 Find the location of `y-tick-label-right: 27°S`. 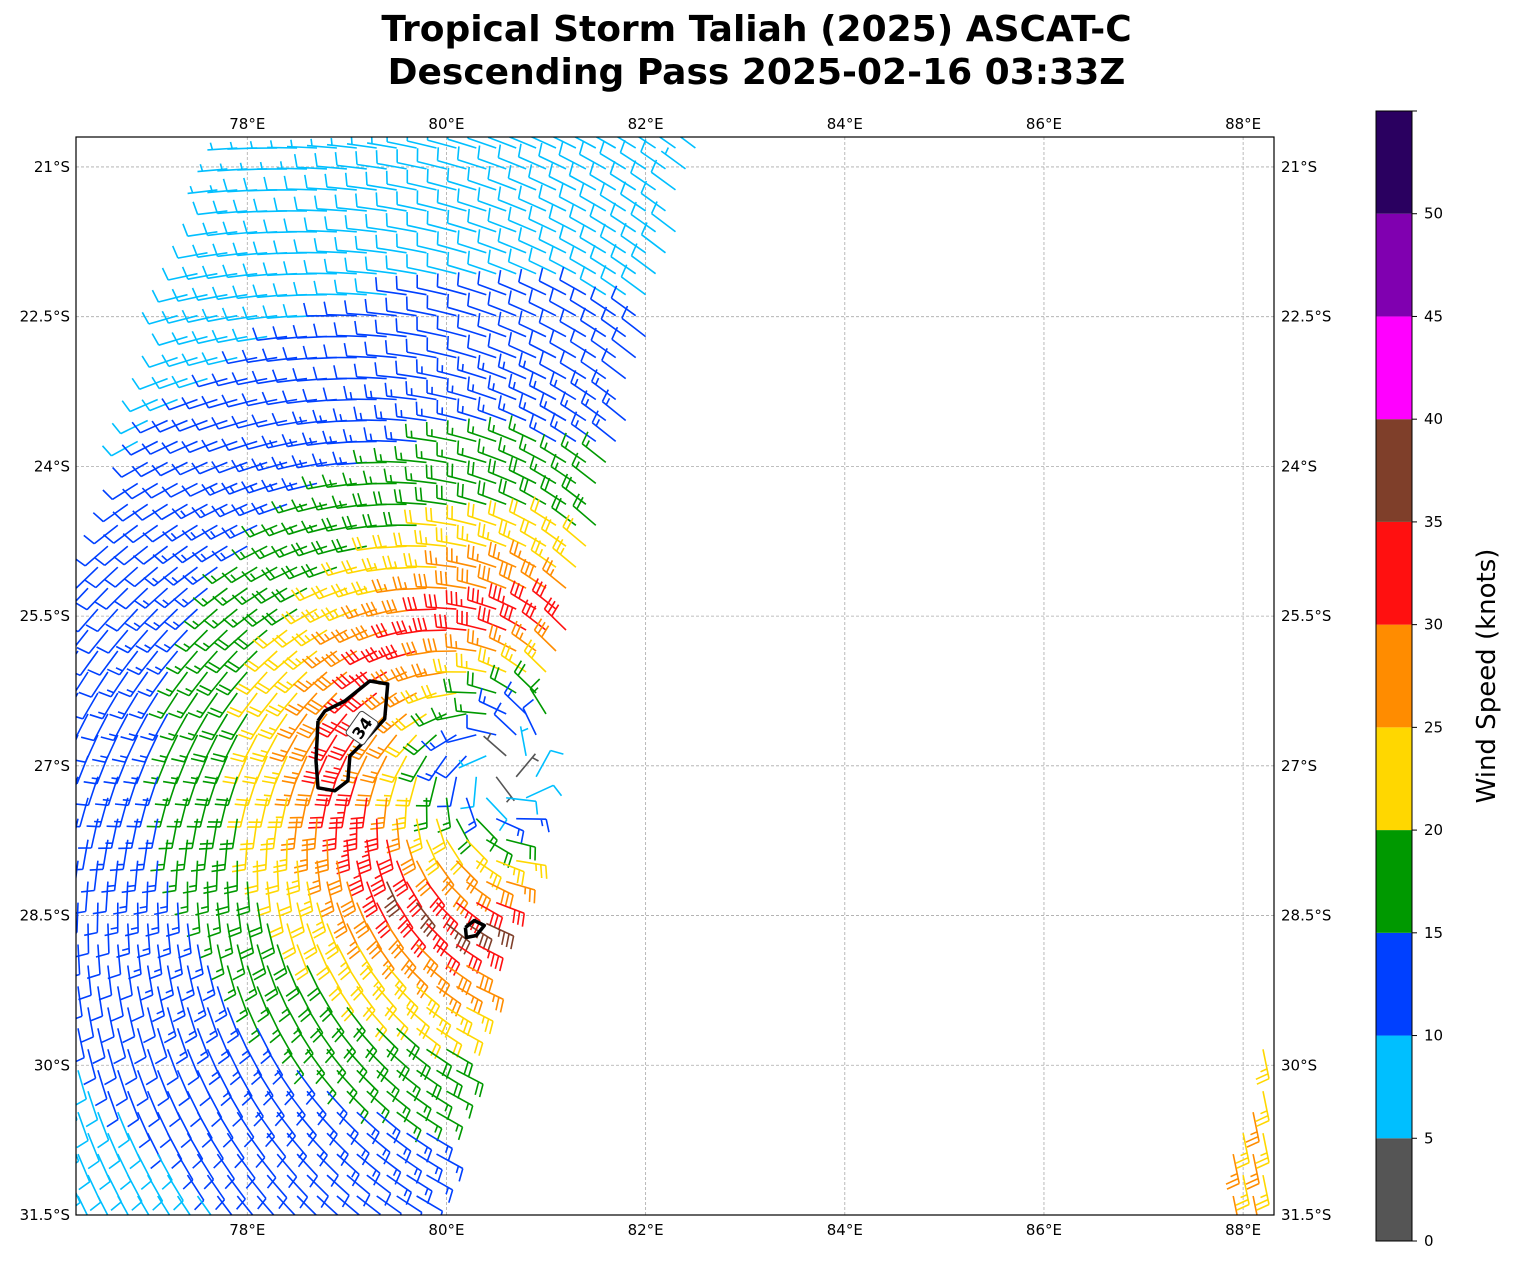

y-tick-label-right: 27°S is located at coordinates (1299, 766).